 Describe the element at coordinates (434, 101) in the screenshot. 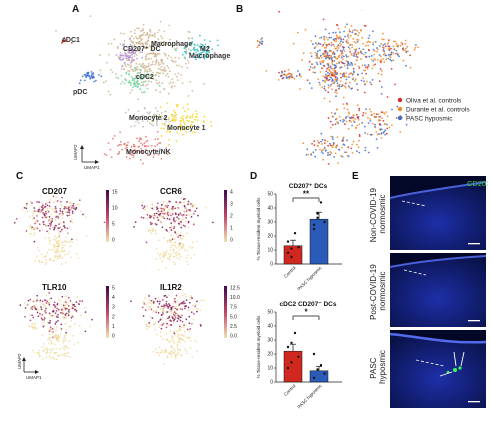

I see `legend-label-oliva: Oliva et al. controls` at that location.